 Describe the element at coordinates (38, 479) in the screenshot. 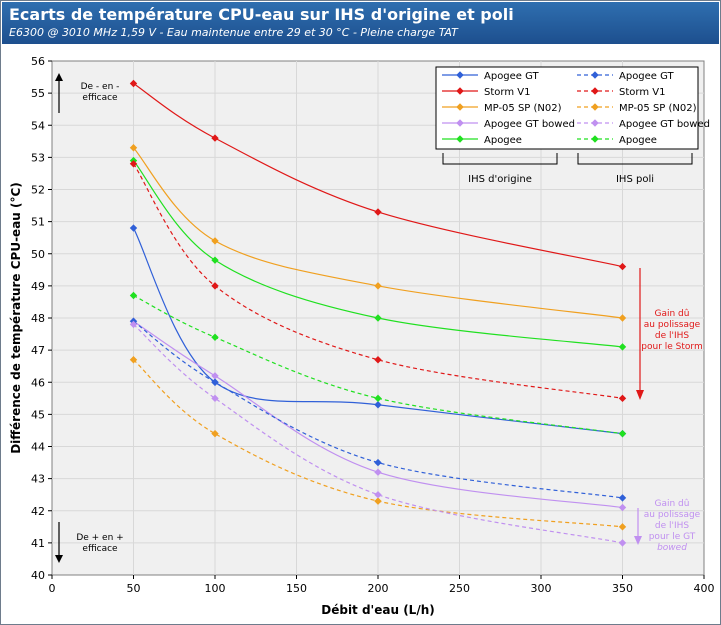

I see `y-tick-label: 43` at that location.